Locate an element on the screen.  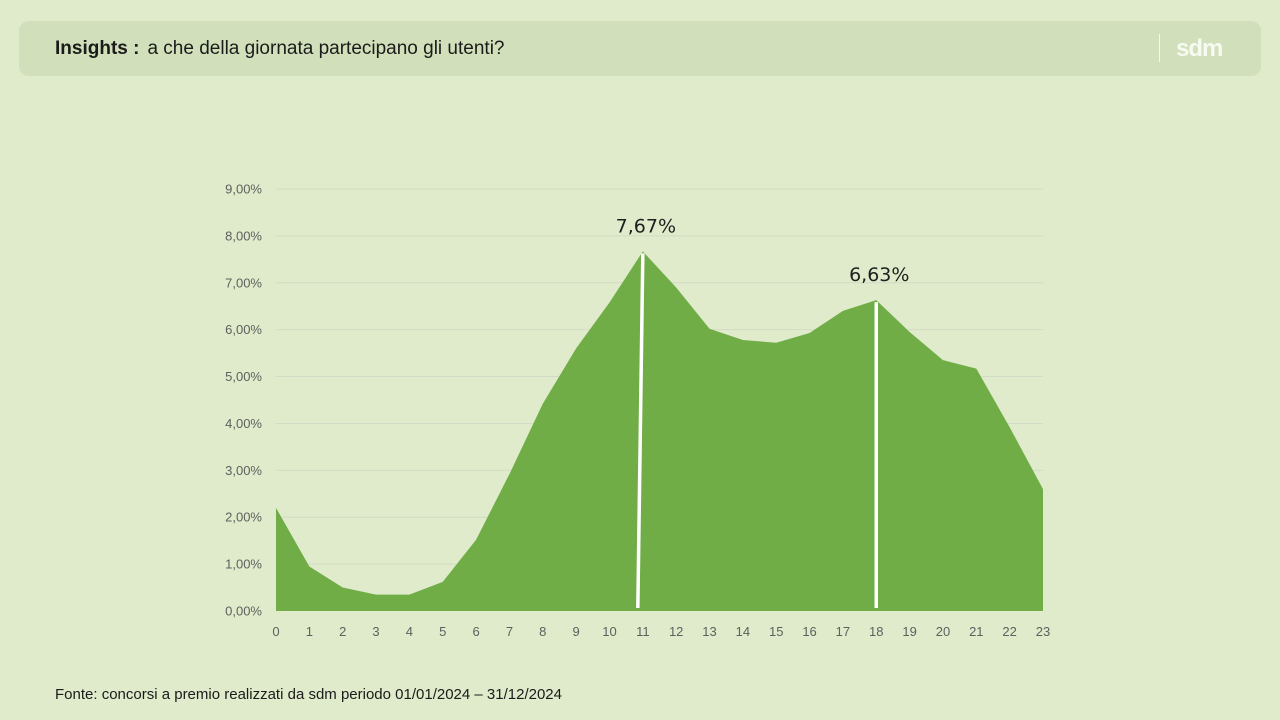
x-tick-label: 11 is located at coordinates (643, 631).